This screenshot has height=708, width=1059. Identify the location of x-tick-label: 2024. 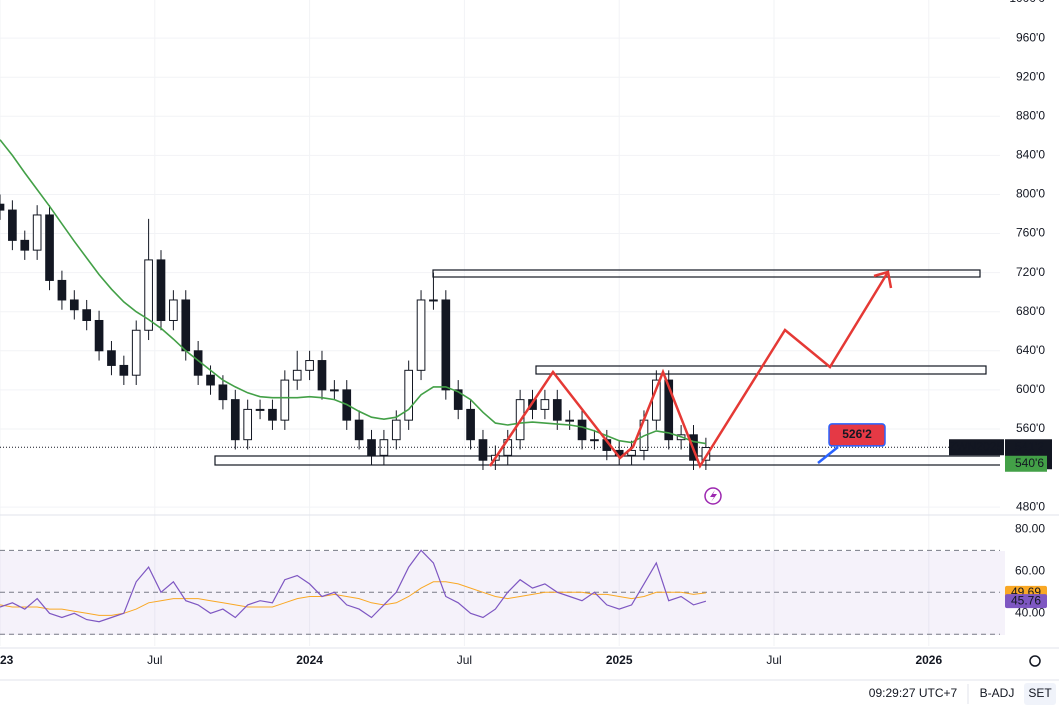
(309, 660).